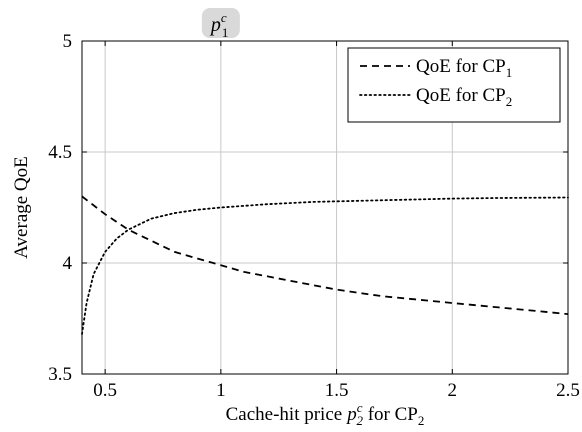 The image size is (582, 432). I want to click on annotation-badge, so click(220, 23).